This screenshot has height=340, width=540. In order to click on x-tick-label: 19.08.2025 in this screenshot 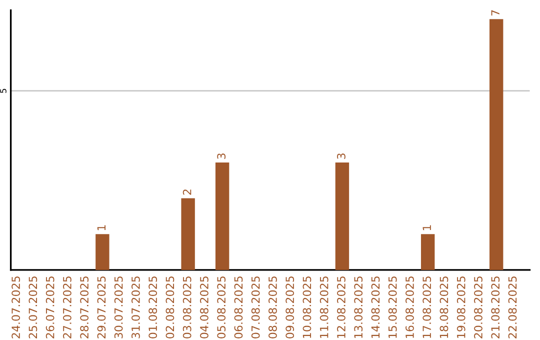, I will do `click(461, 307)`.